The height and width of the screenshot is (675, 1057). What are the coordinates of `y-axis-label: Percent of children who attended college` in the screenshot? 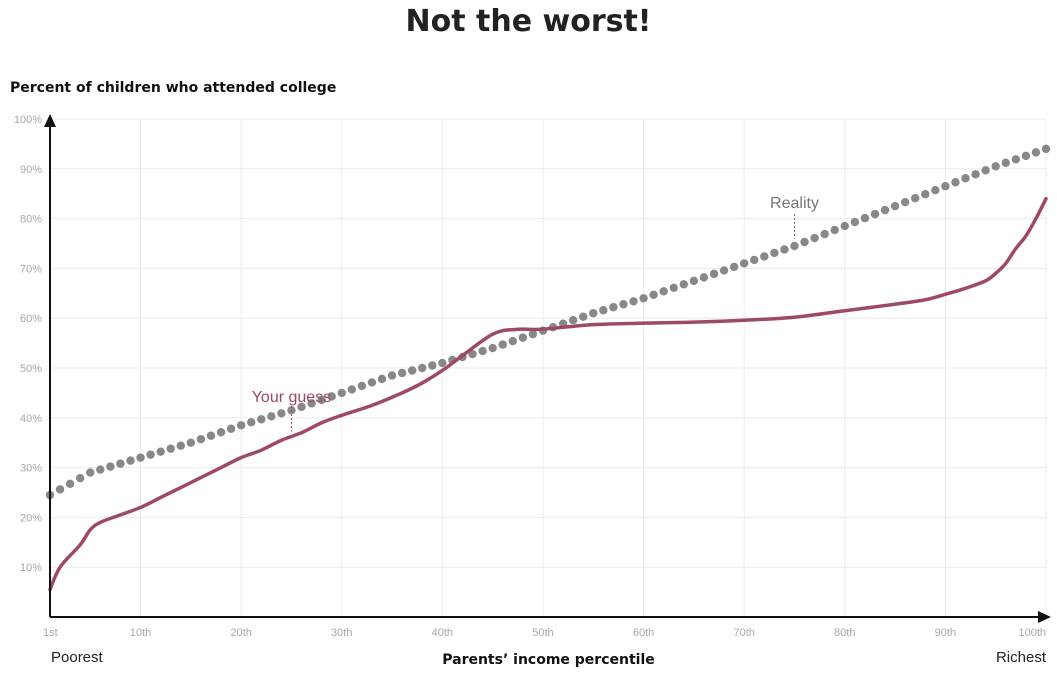 It's located at (173, 88).